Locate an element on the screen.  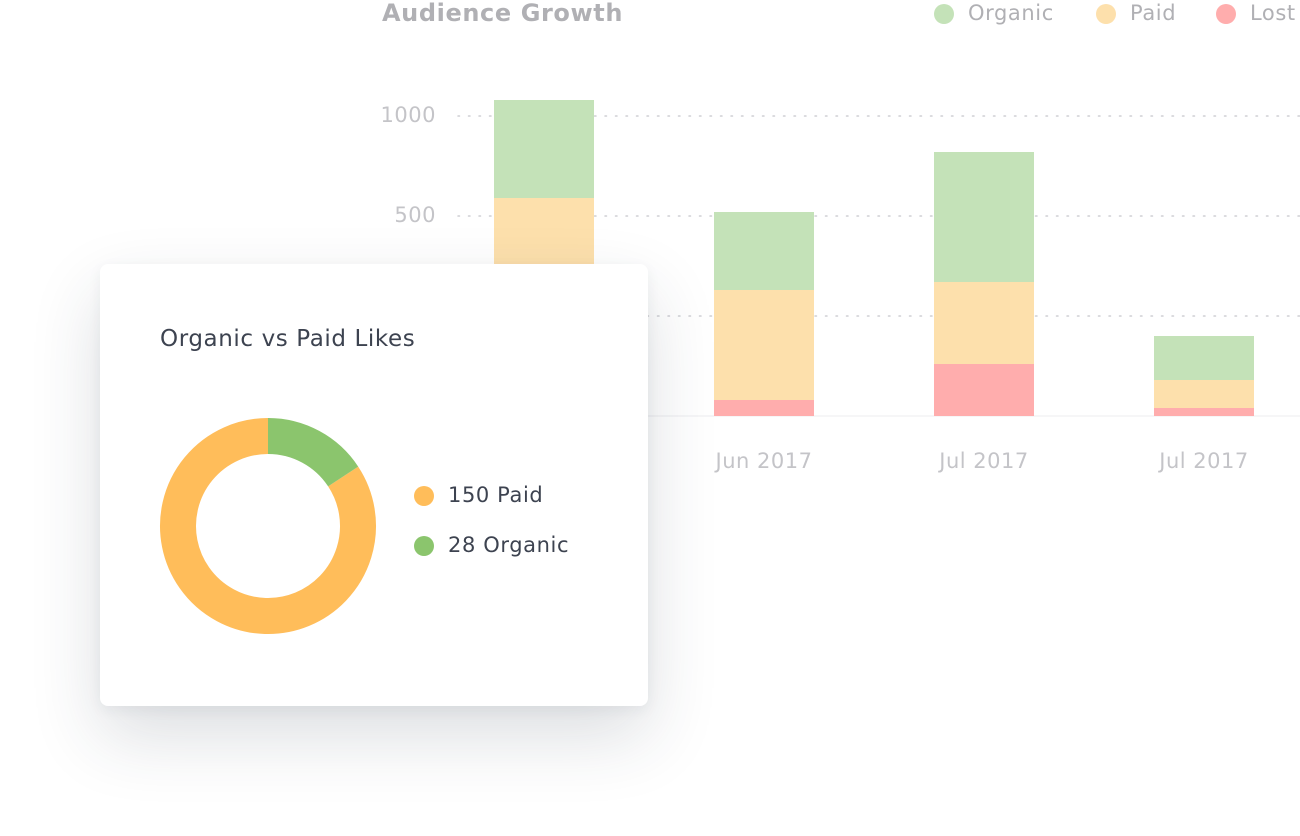
x-tick-label: Jun 2017 is located at coordinates (763, 461).